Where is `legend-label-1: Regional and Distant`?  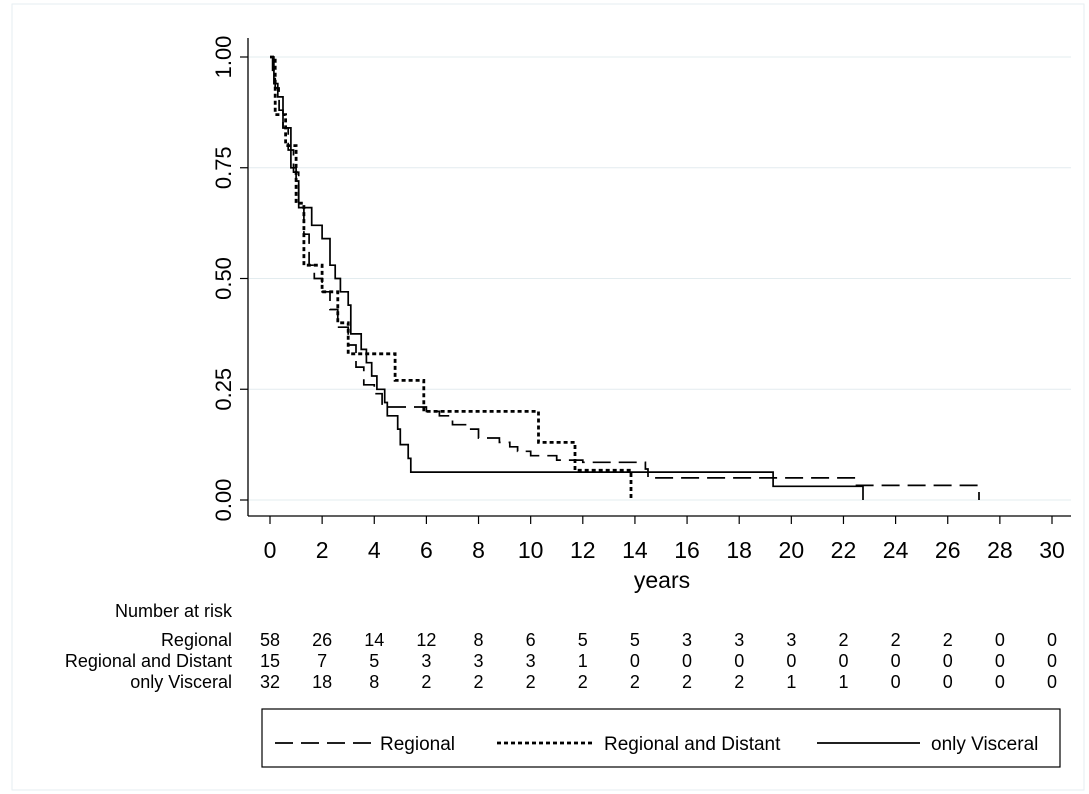
legend-label-1: Regional and Distant is located at coordinates (692, 744).